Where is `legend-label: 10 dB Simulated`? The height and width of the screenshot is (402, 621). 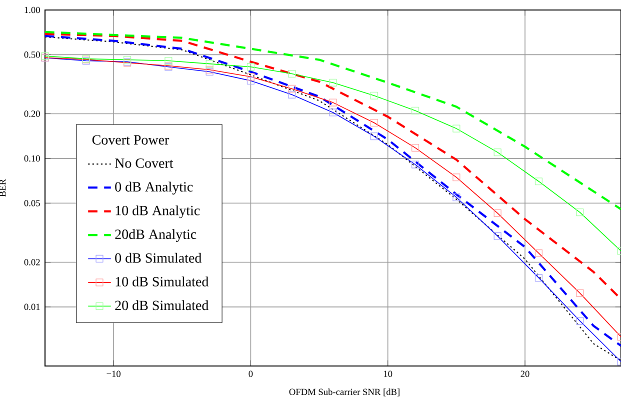
legend-label: 10 dB Simulated is located at coordinates (162, 281).